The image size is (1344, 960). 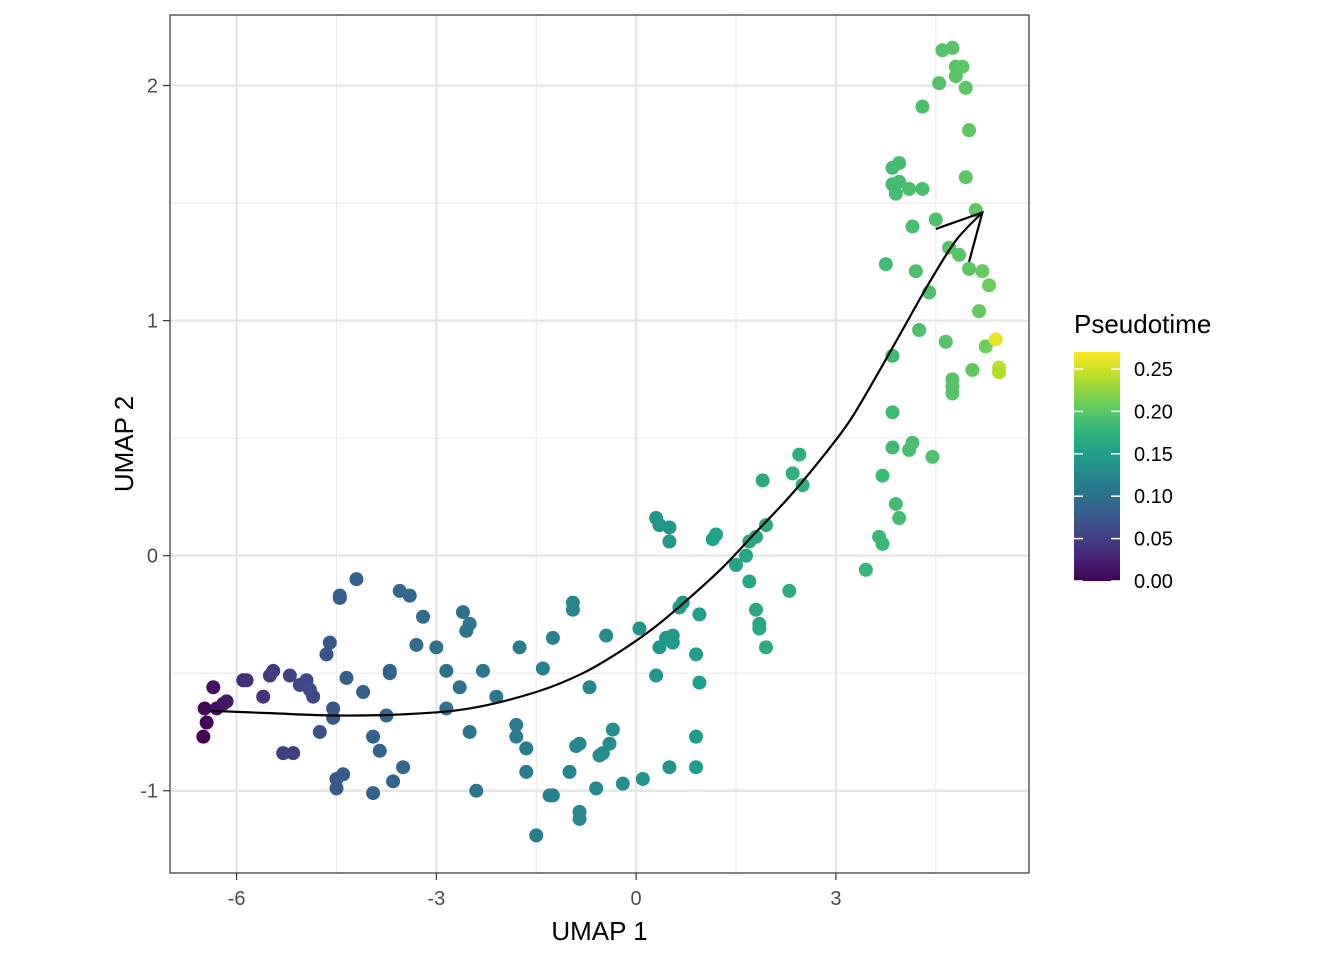 I want to click on x-tick-label: 3, so click(x=835, y=899).